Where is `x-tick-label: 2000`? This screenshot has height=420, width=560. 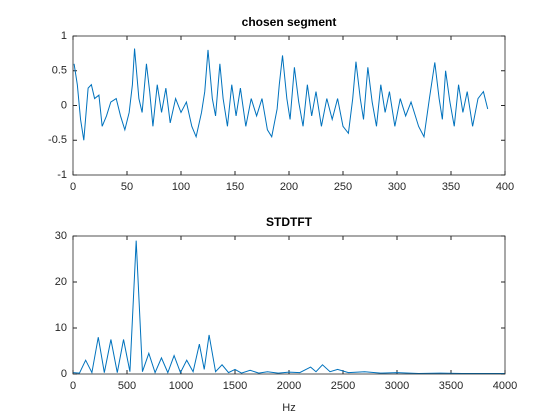 x-tick-label: 2000 is located at coordinates (289, 386).